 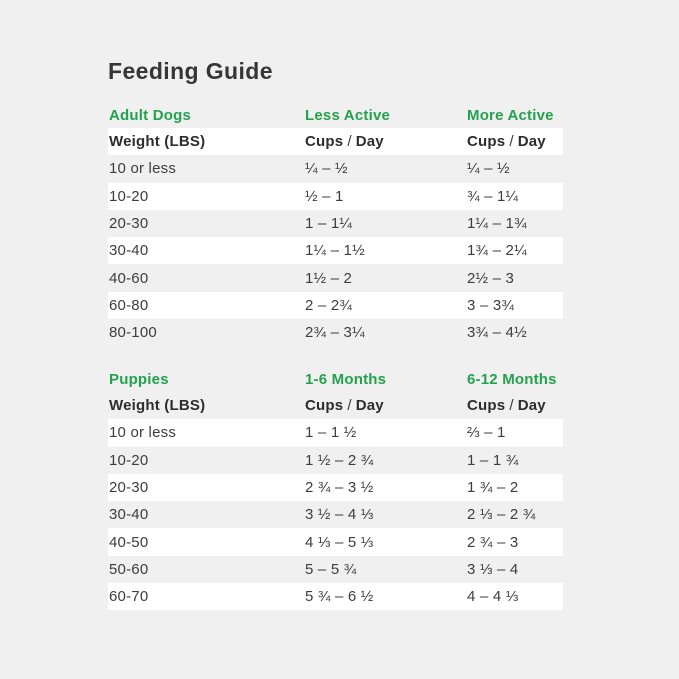 I want to click on column-header-more-active: More Active, so click(x=510, y=115).